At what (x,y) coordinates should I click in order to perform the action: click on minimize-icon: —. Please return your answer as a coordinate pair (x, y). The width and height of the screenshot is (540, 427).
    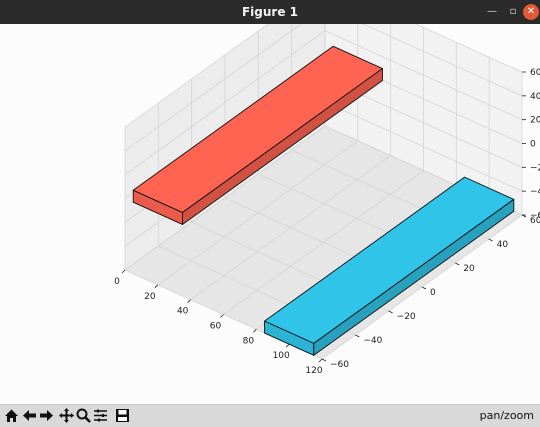
    Looking at the image, I should click on (492, 11).